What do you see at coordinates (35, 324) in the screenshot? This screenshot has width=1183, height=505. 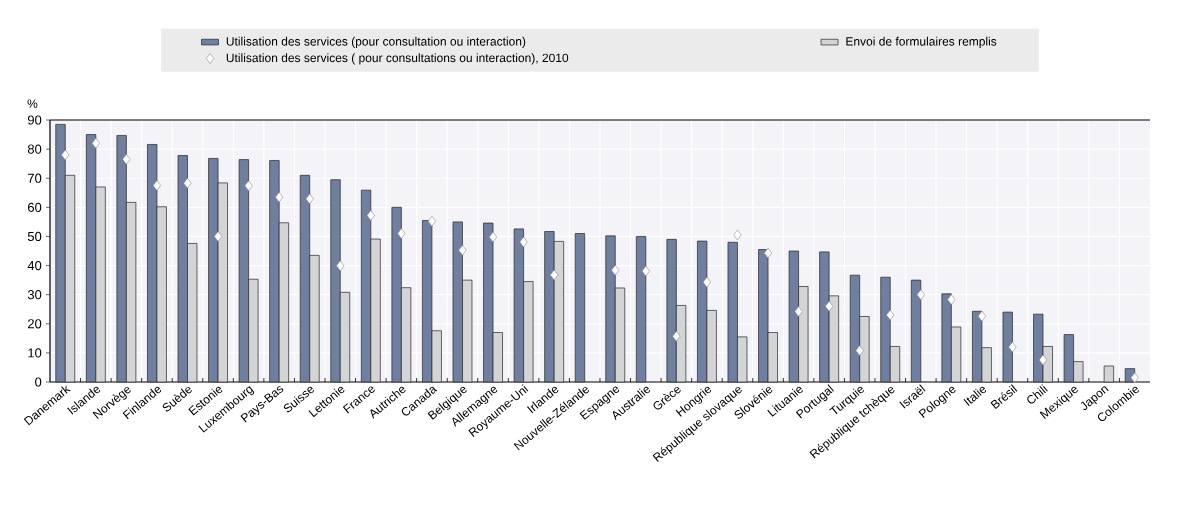 I see `y-tick-label: 20` at bounding box center [35, 324].